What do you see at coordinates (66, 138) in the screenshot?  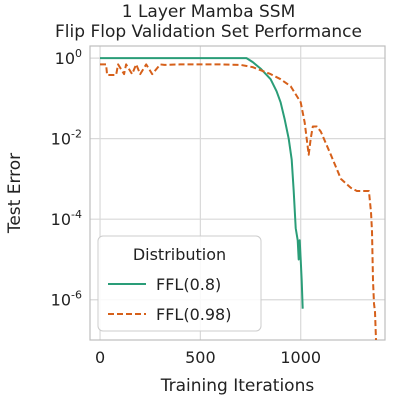 I see `y-tick-label-1: 10⁻²` at bounding box center [66, 138].